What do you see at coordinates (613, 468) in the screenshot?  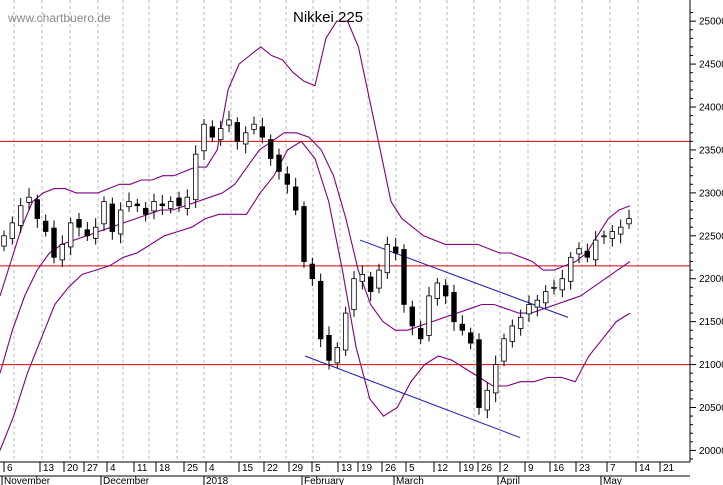 I see `x-tick-label: 7` at bounding box center [613, 468].